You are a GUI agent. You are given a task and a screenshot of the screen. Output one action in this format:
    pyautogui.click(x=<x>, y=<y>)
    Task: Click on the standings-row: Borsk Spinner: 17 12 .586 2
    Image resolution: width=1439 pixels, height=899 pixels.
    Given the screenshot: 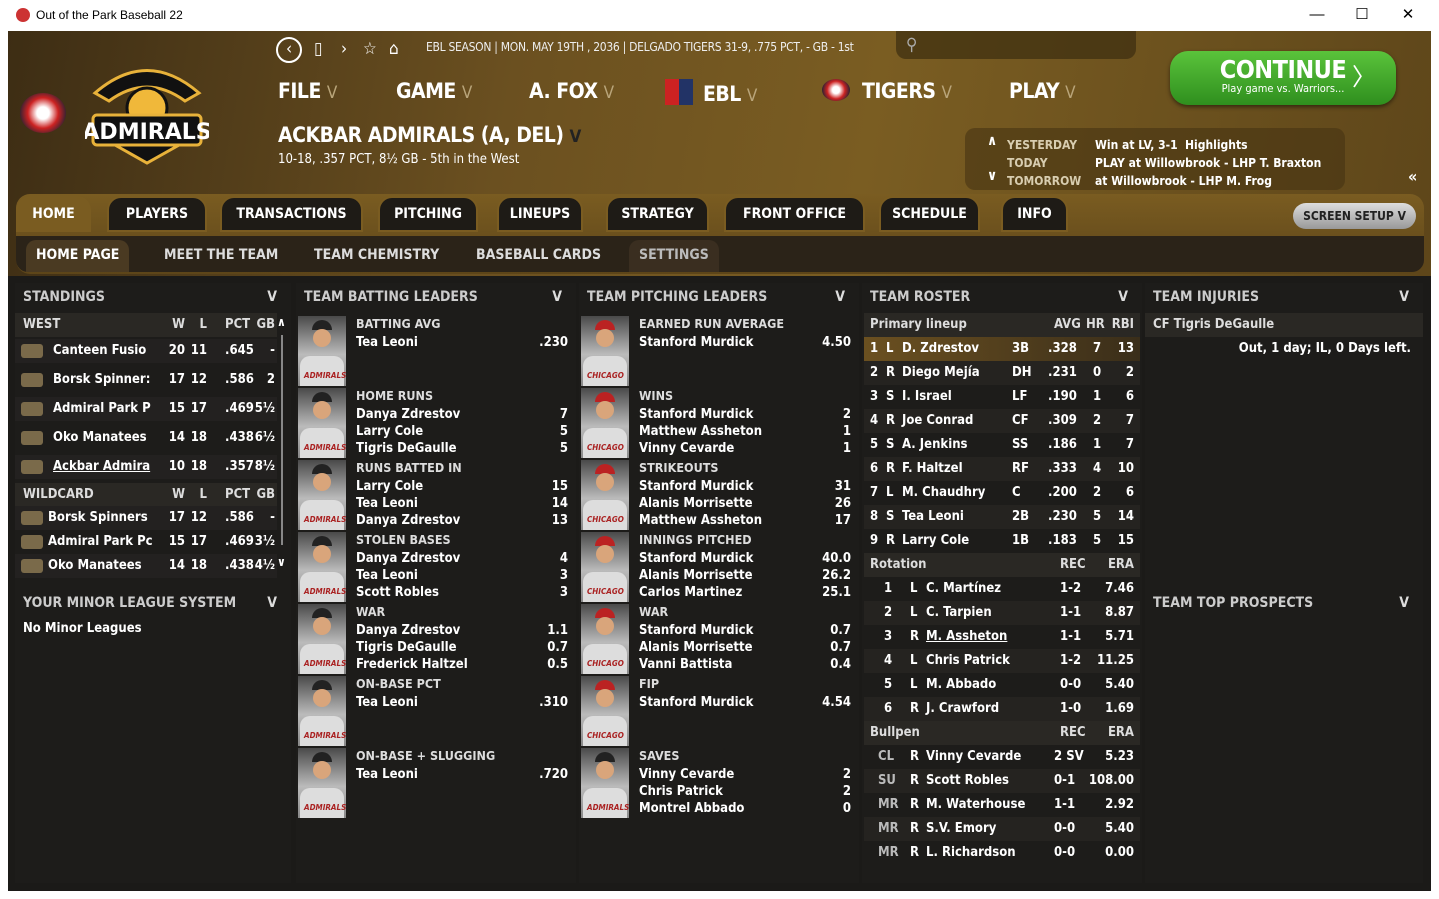 What is the action you would take?
    pyautogui.click(x=146, y=380)
    